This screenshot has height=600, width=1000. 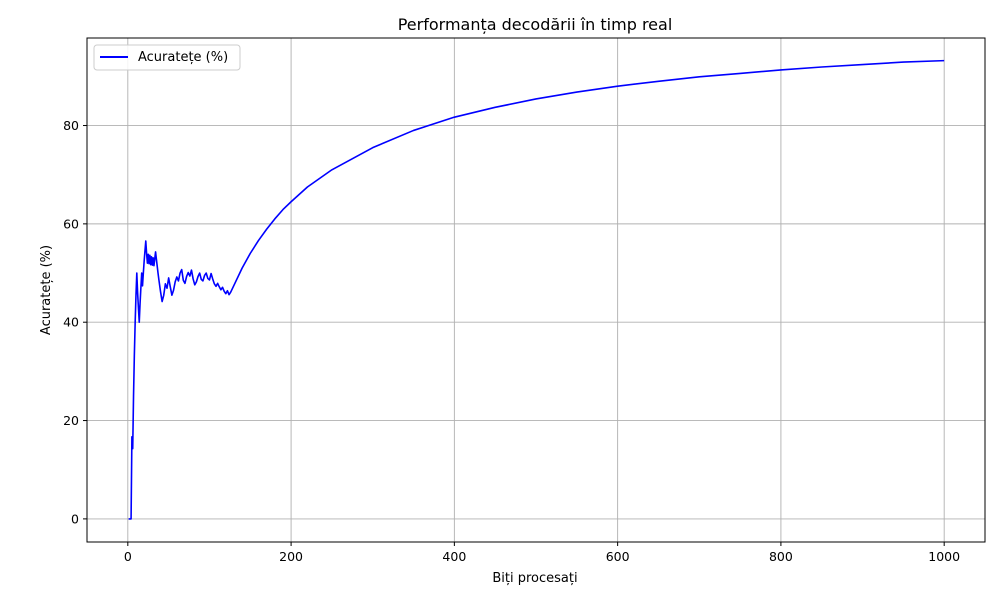 I want to click on y-tick-label: 20, so click(x=71, y=420).